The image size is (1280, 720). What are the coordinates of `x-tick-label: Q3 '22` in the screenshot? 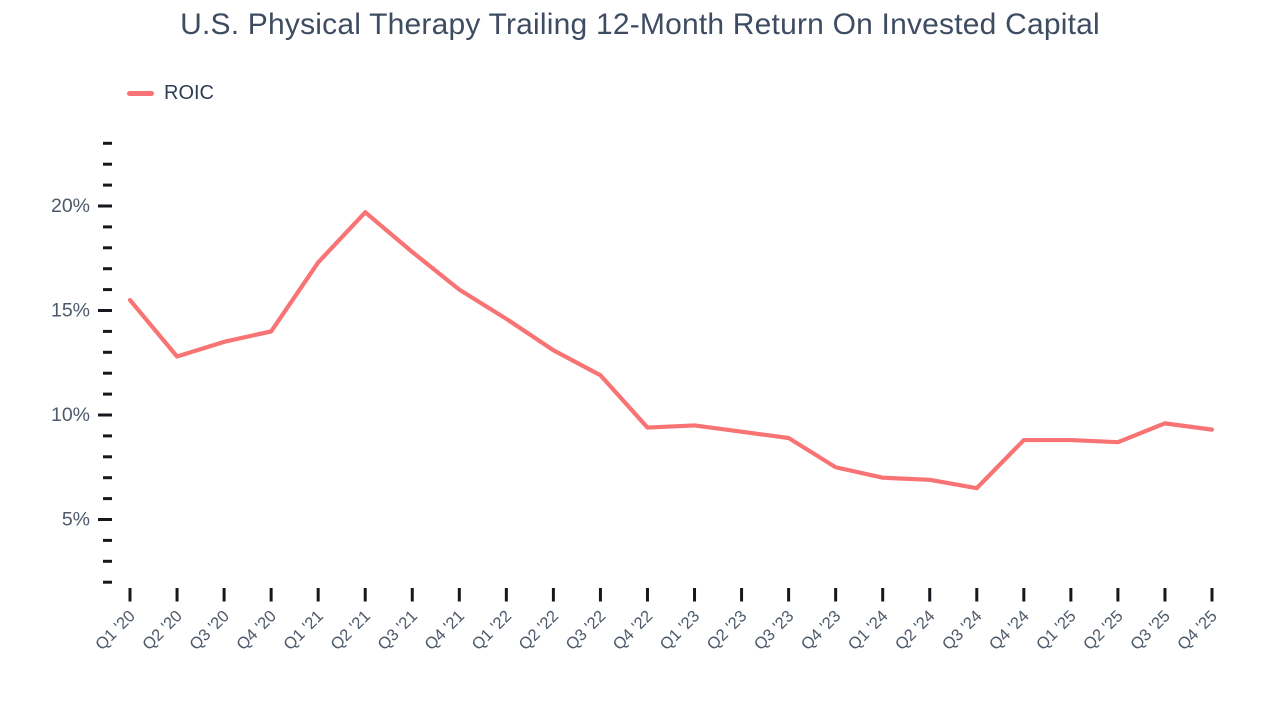 It's located at (586, 630).